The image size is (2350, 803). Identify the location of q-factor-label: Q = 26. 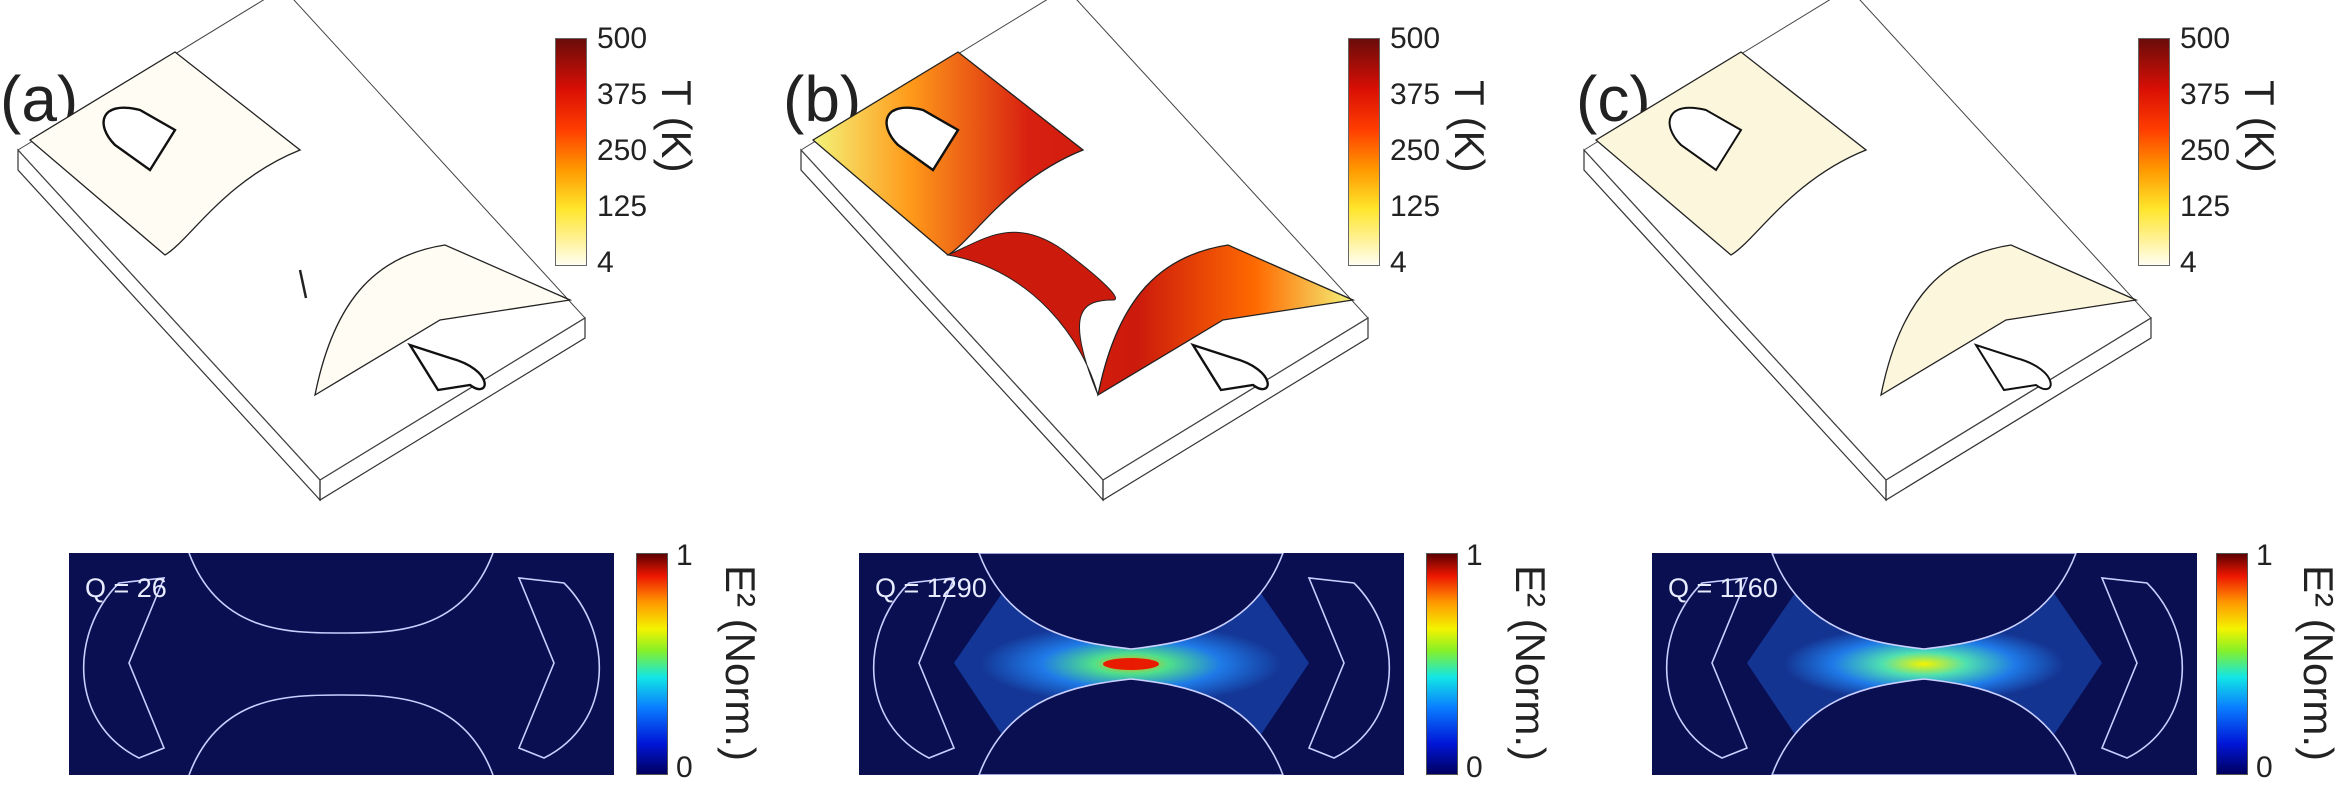
(126, 588).